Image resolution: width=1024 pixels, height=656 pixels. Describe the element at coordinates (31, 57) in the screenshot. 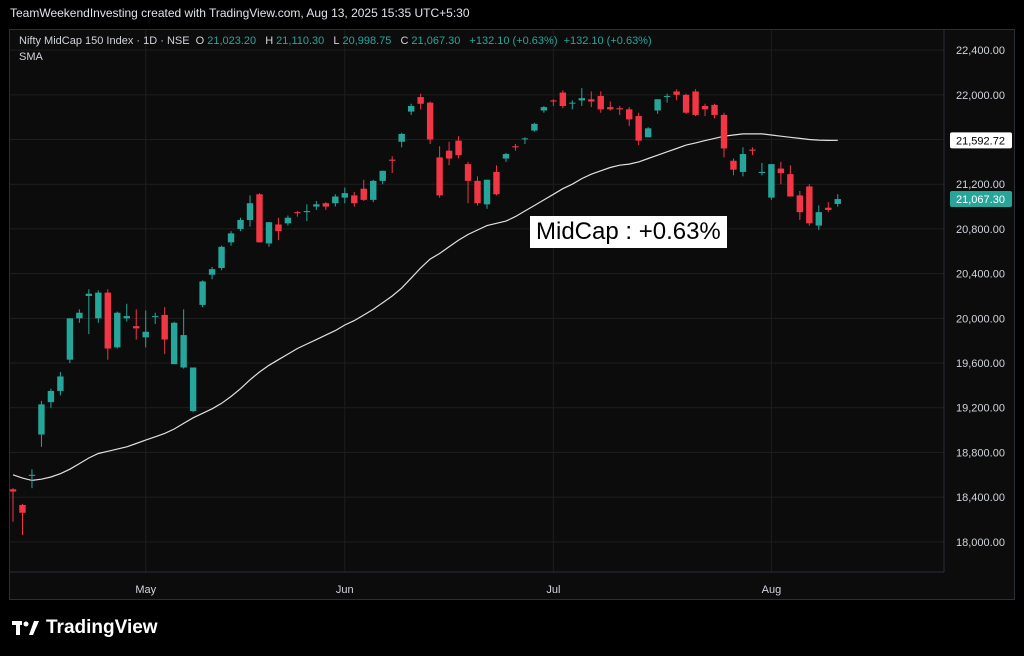

I see `legend-indicator: SMA` at that location.